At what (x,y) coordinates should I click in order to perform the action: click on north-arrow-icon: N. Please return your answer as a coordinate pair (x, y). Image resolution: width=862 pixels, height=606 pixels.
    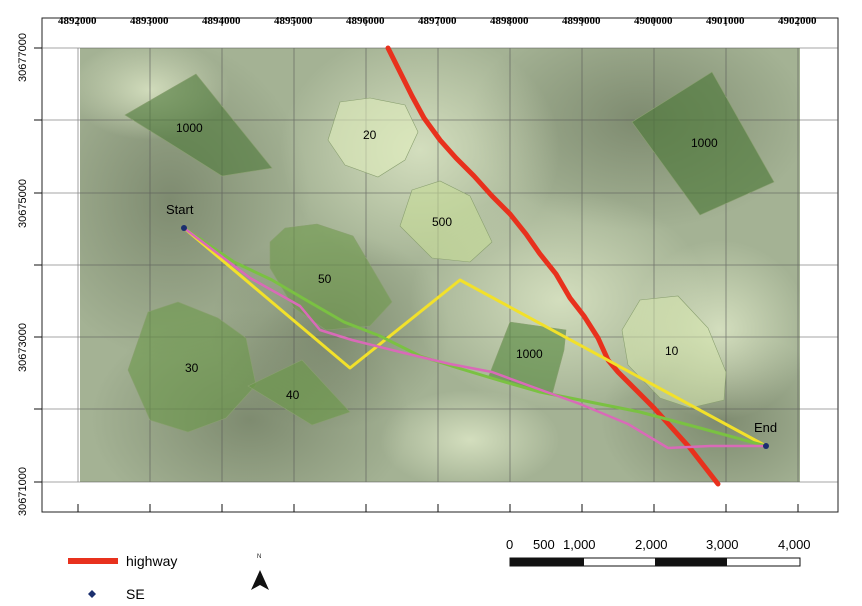
    Looking at the image, I should click on (260, 572).